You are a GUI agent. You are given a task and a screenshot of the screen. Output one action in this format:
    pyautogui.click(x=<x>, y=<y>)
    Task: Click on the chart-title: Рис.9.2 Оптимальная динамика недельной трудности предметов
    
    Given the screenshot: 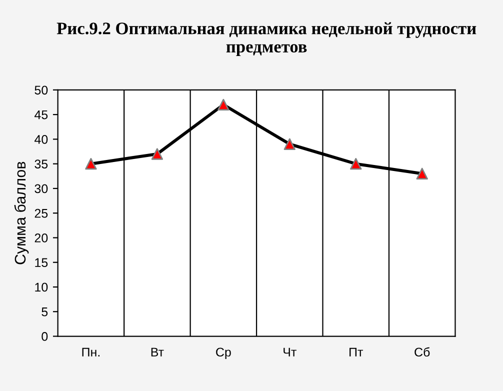 What is the action you would take?
    pyautogui.click(x=266, y=39)
    